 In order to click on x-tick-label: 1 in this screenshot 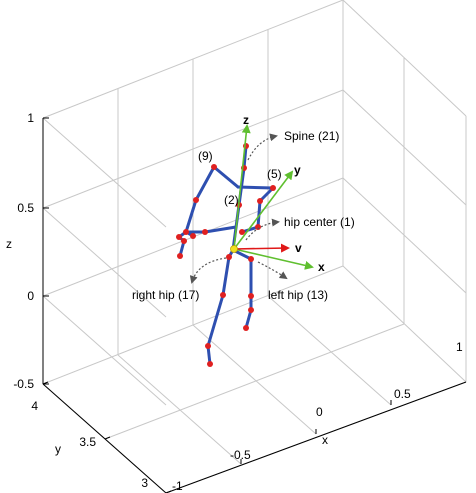, I will do `click(459, 347)`.